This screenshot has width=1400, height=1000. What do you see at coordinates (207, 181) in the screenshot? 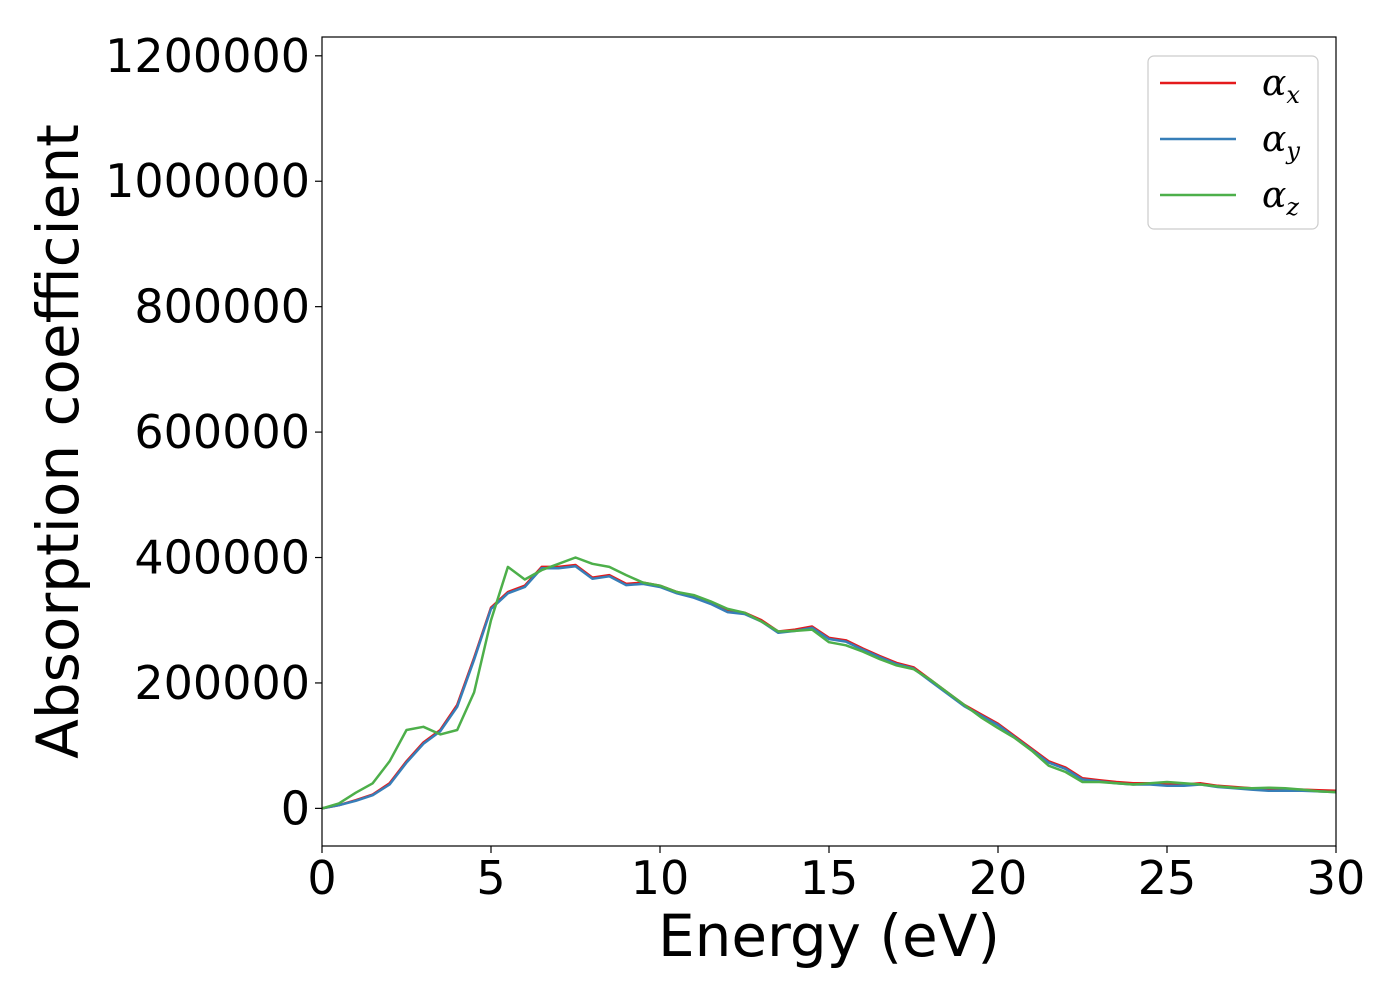
I see `y-tick-label: 1000000` at bounding box center [207, 181].